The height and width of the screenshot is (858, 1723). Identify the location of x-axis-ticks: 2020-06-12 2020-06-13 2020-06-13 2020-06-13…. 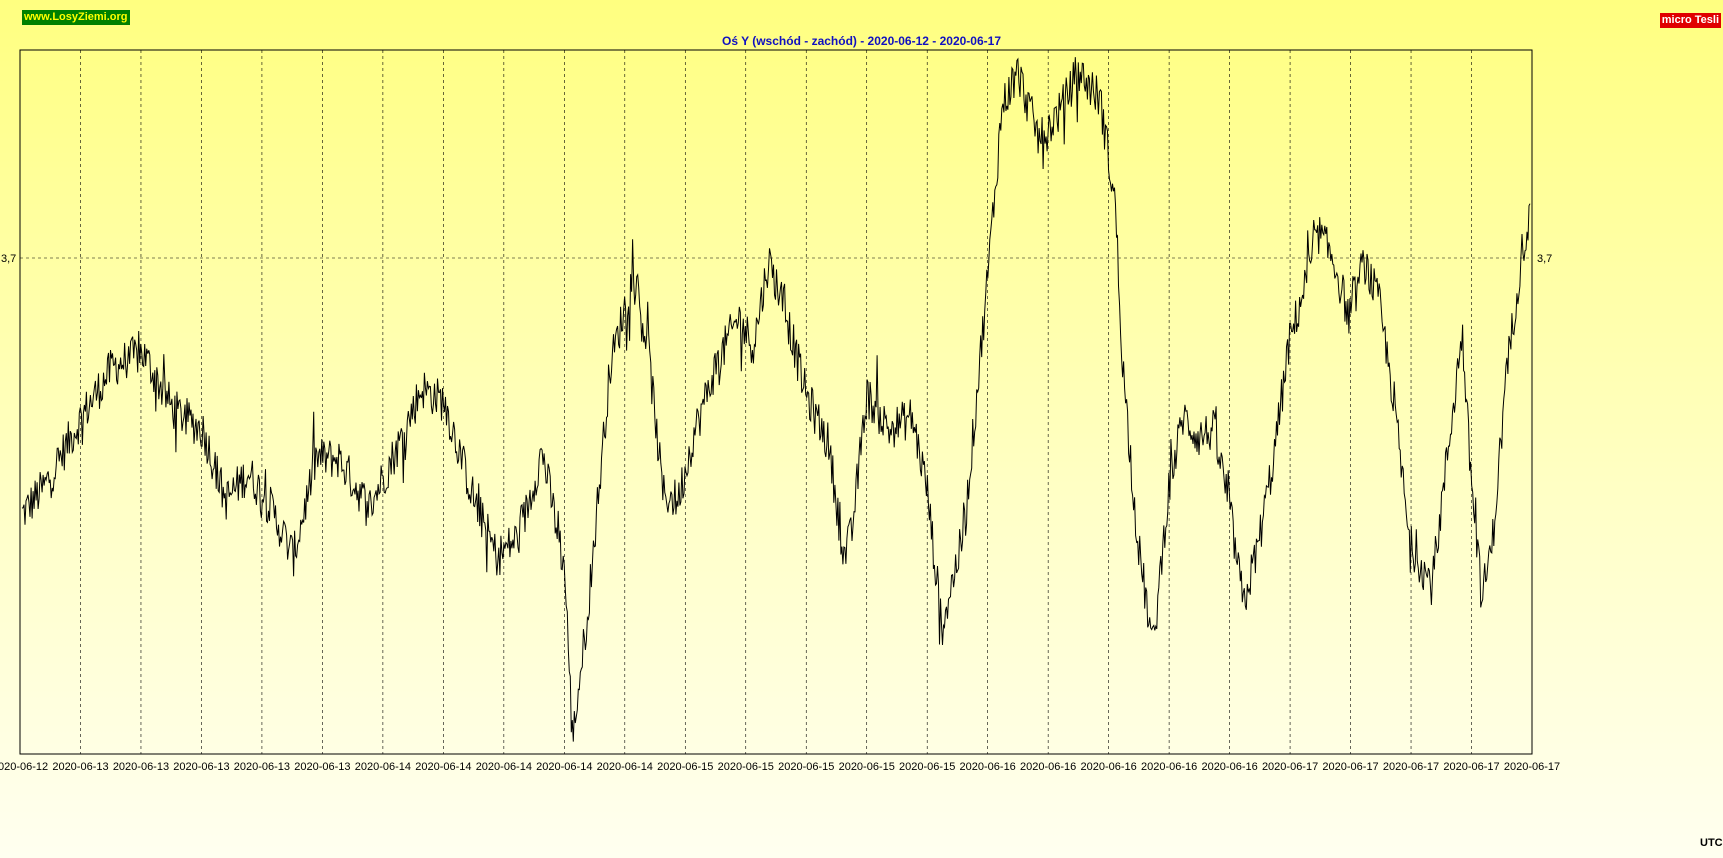
(780, 767).